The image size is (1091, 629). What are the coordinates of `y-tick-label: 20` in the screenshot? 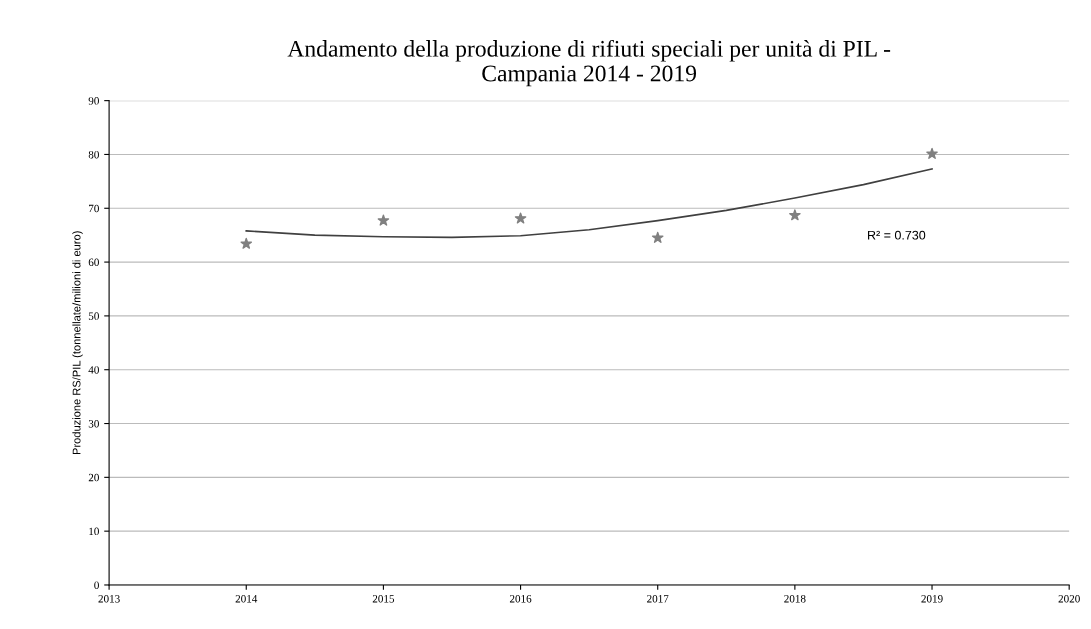 It's located at (93, 477).